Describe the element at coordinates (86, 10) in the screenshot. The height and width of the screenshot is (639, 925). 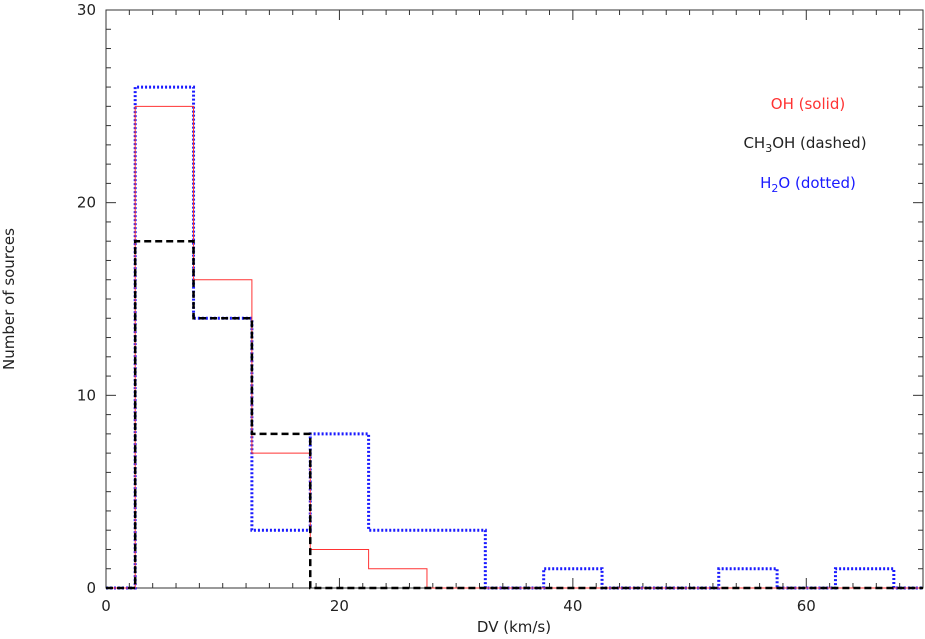
I see `y-tick-label: 30` at that location.